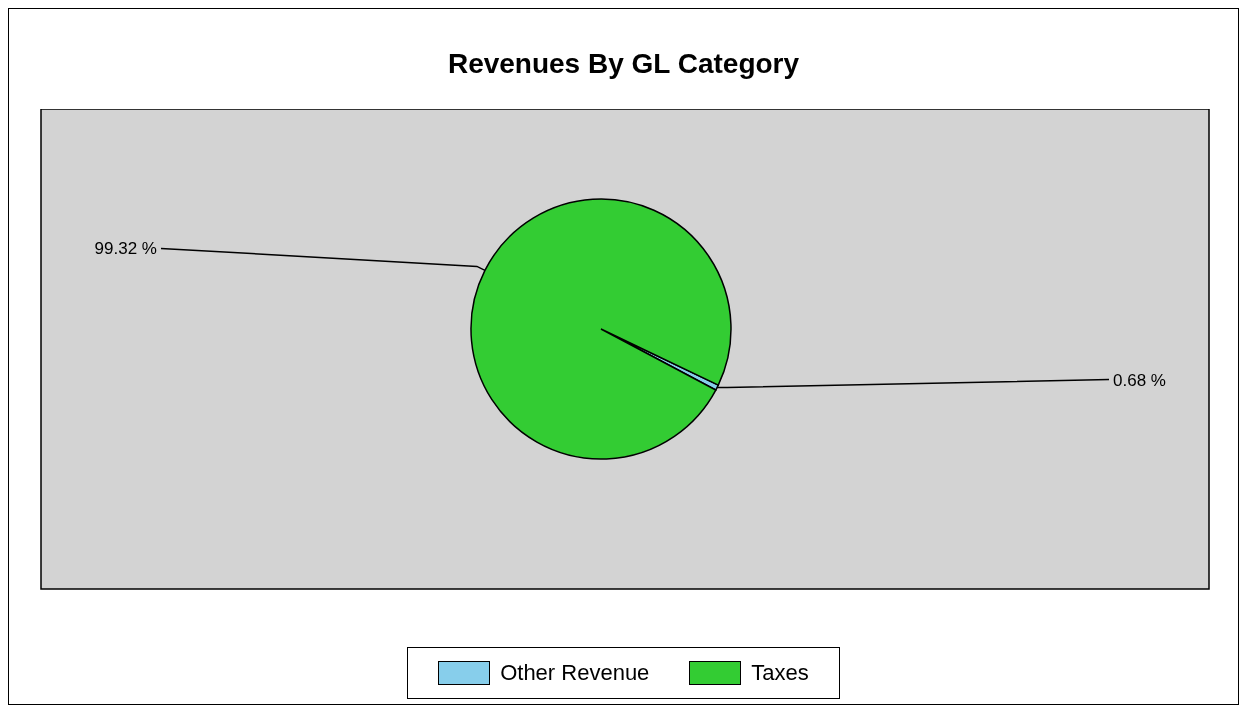  Describe the element at coordinates (125, 249) in the screenshot. I see `data-label: 99.32 %` at that location.